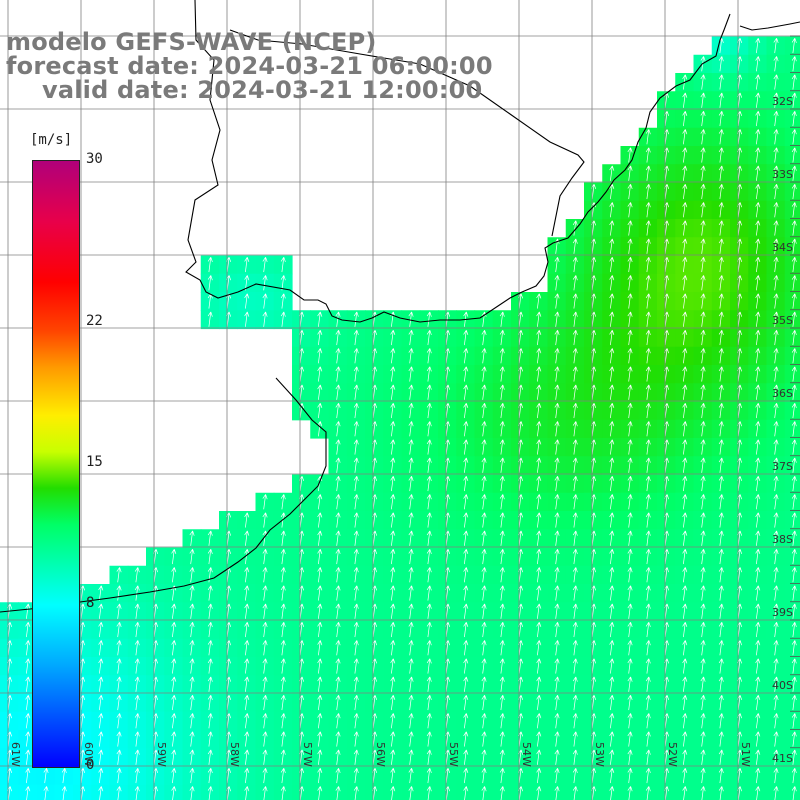 The width and height of the screenshot is (800, 800). What do you see at coordinates (782, 539) in the screenshot?
I see `latitude-label: 38S` at bounding box center [782, 539].